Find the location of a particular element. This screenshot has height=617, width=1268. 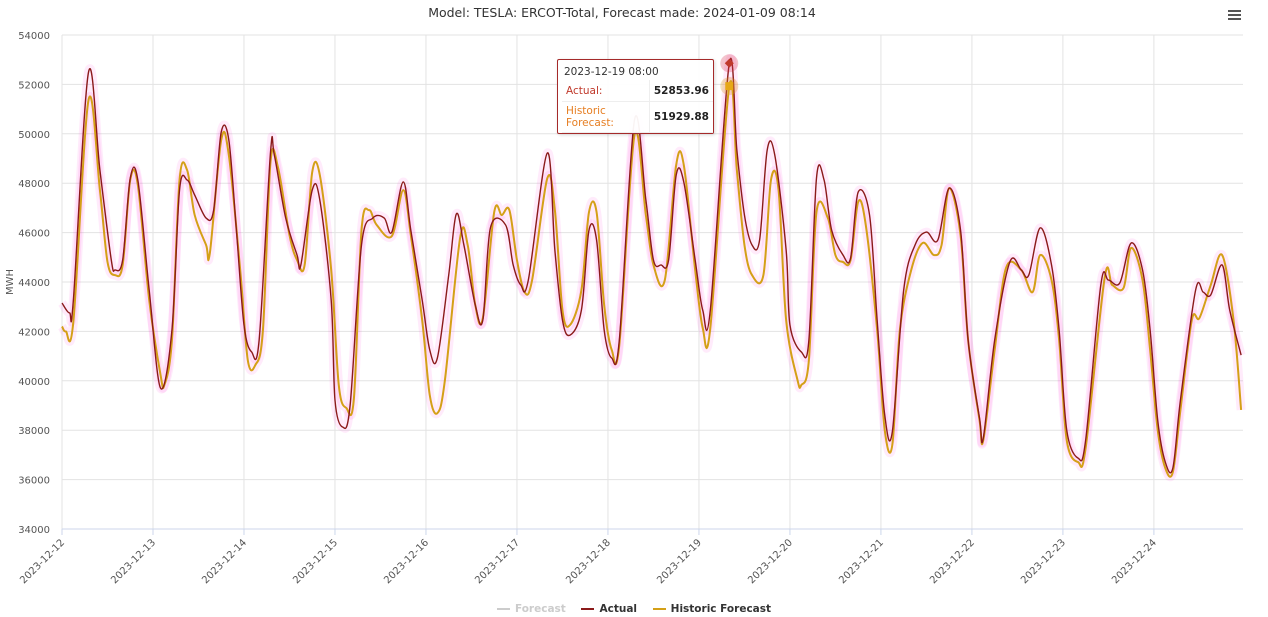

actual-point-marker is located at coordinates (729, 63).